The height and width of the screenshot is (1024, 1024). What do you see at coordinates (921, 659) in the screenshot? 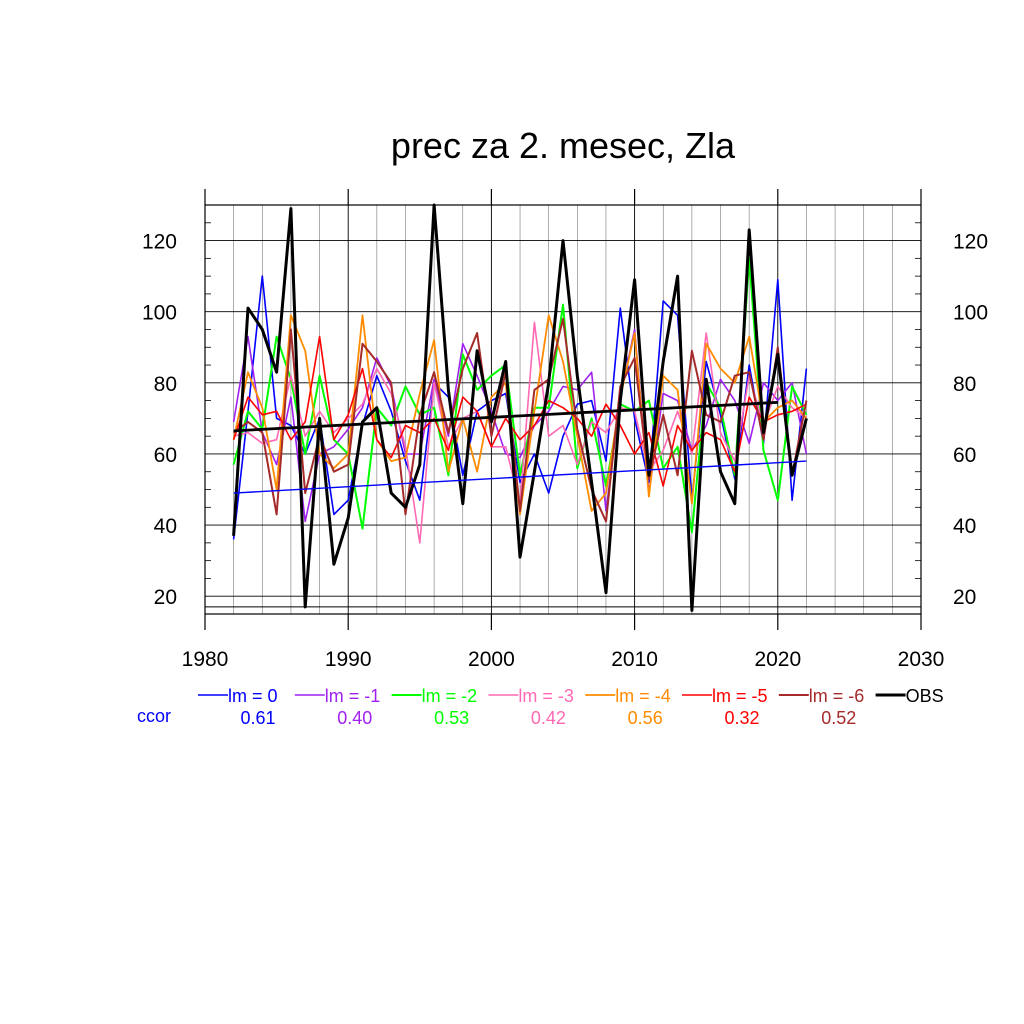
I see `x-tick-label: 2030` at bounding box center [921, 659].